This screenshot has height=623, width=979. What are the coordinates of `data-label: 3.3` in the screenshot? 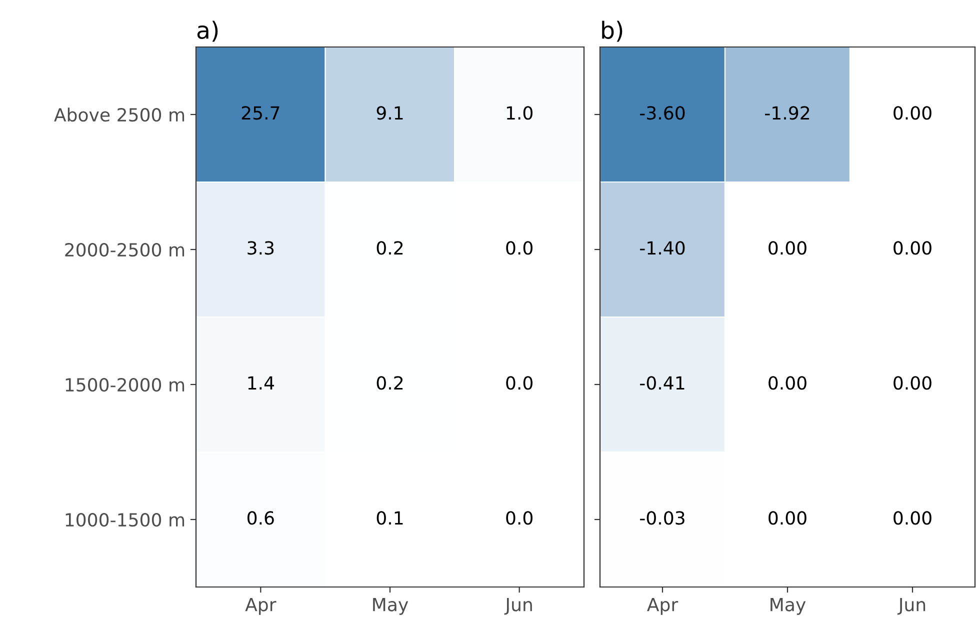 It's located at (261, 248).